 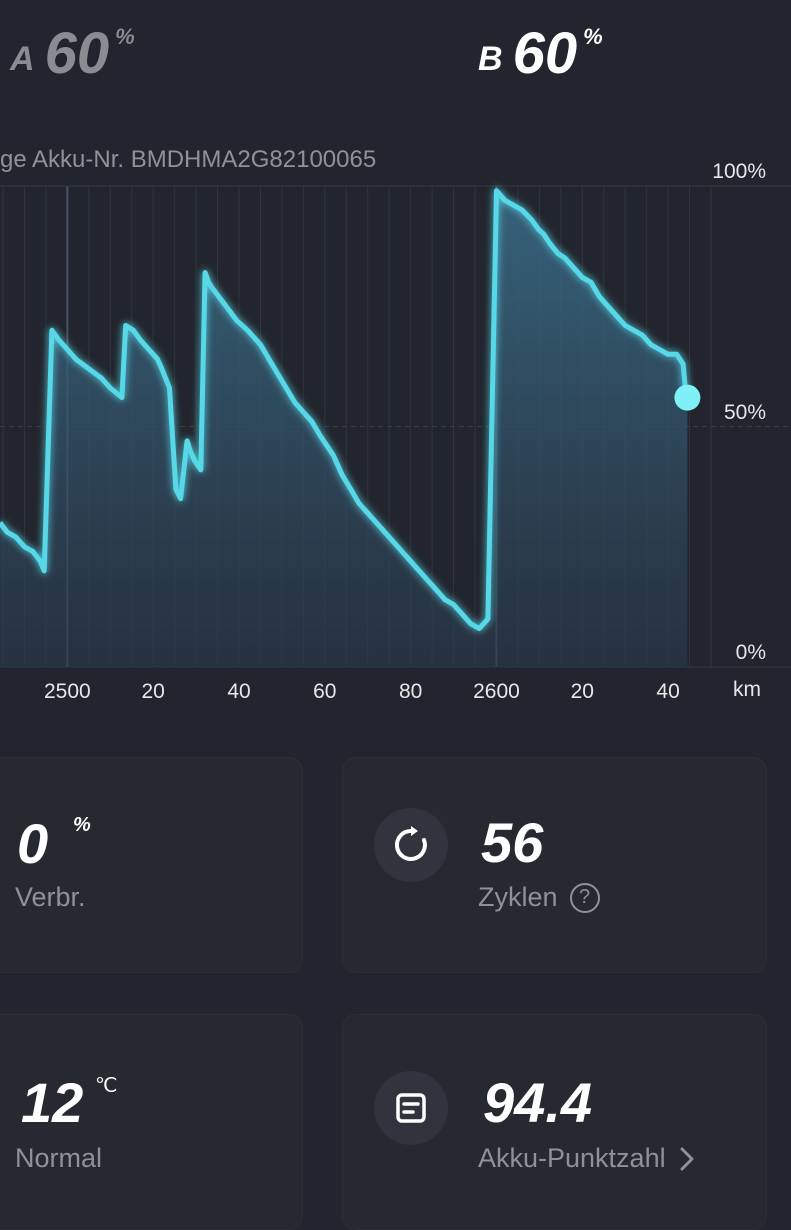 What do you see at coordinates (545, 53) in the screenshot?
I see `battery-b-value: 60` at bounding box center [545, 53].